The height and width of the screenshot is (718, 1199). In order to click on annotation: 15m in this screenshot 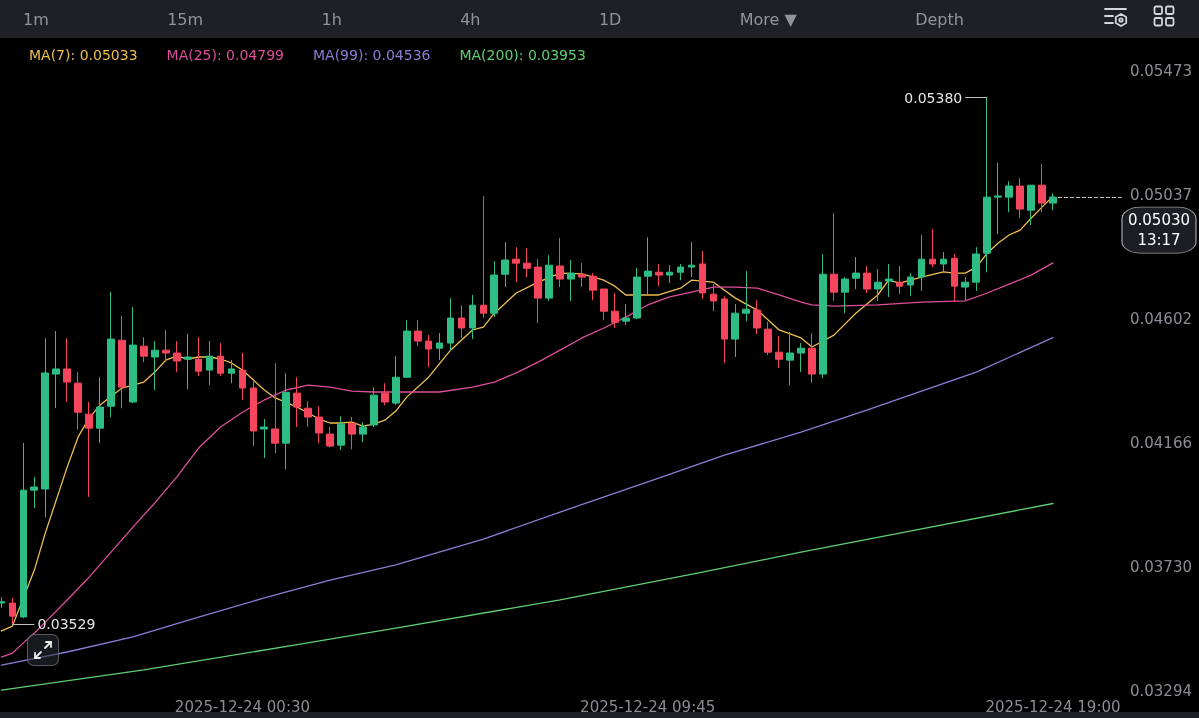, I will do `click(185, 19)`.